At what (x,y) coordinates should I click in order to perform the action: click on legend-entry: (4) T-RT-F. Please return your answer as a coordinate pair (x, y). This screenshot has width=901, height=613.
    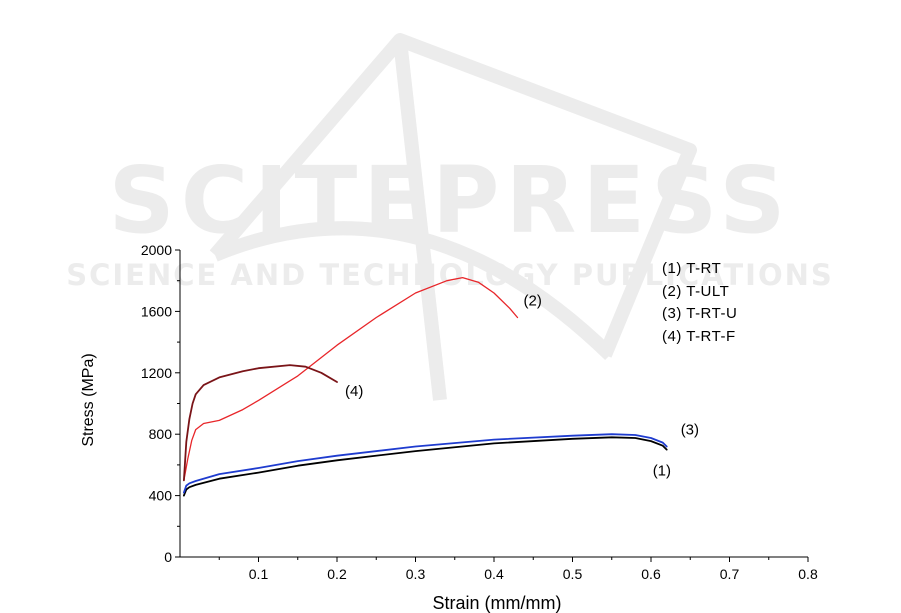
    Looking at the image, I should click on (699, 336).